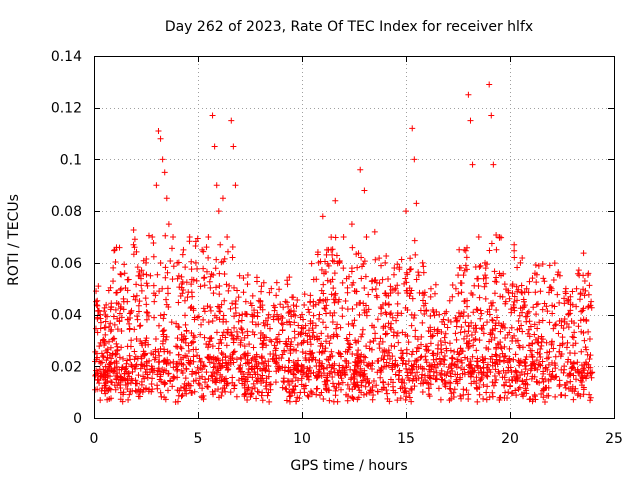 This screenshot has width=640, height=480. Describe the element at coordinates (198, 439) in the screenshot. I see `x-tick-label: 5` at that location.